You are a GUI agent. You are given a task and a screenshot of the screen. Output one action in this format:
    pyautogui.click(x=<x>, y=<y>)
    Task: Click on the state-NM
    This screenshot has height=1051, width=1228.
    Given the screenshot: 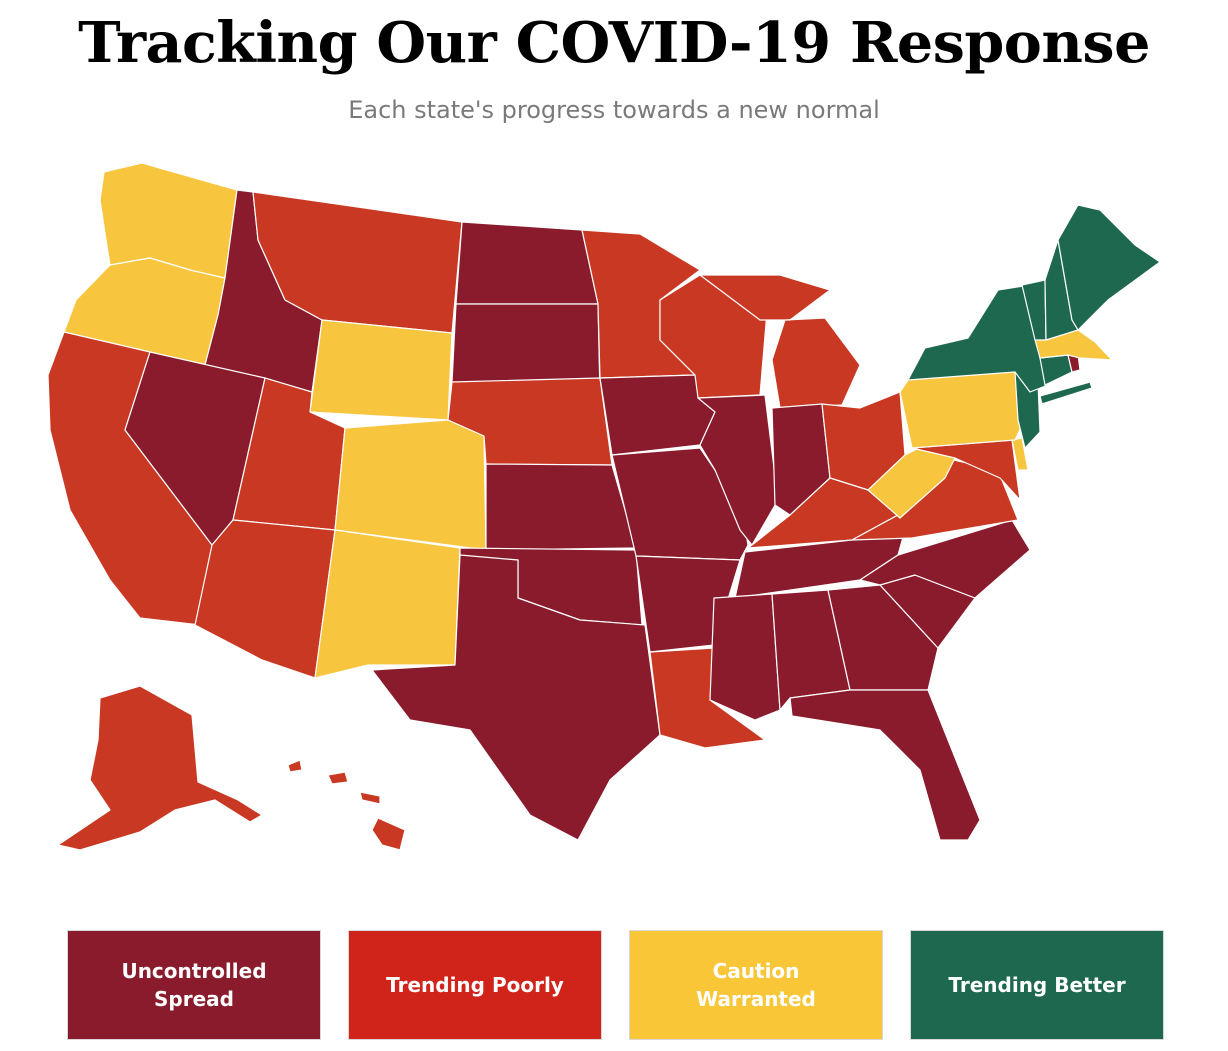 What is the action you would take?
    pyautogui.click(x=387, y=604)
    